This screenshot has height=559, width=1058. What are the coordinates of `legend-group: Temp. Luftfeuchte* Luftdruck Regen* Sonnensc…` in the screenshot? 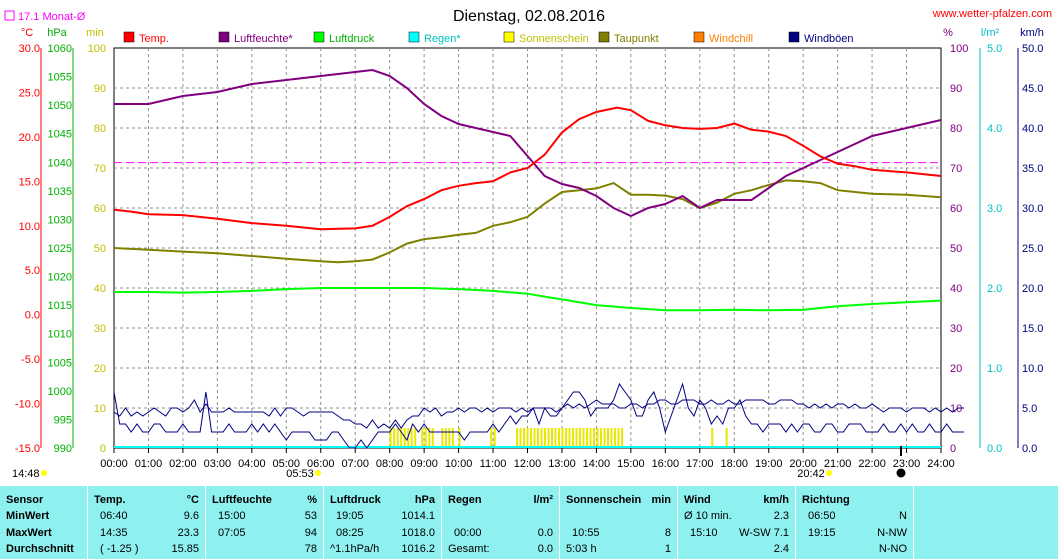 It's located at (488, 38).